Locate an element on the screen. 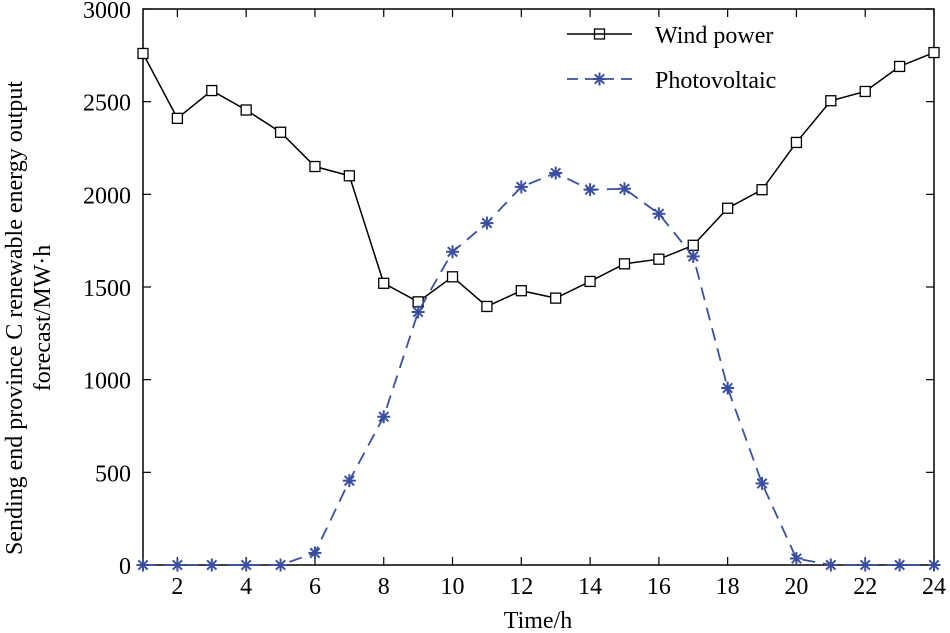  legend-wind-marker is located at coordinates (599, 34).